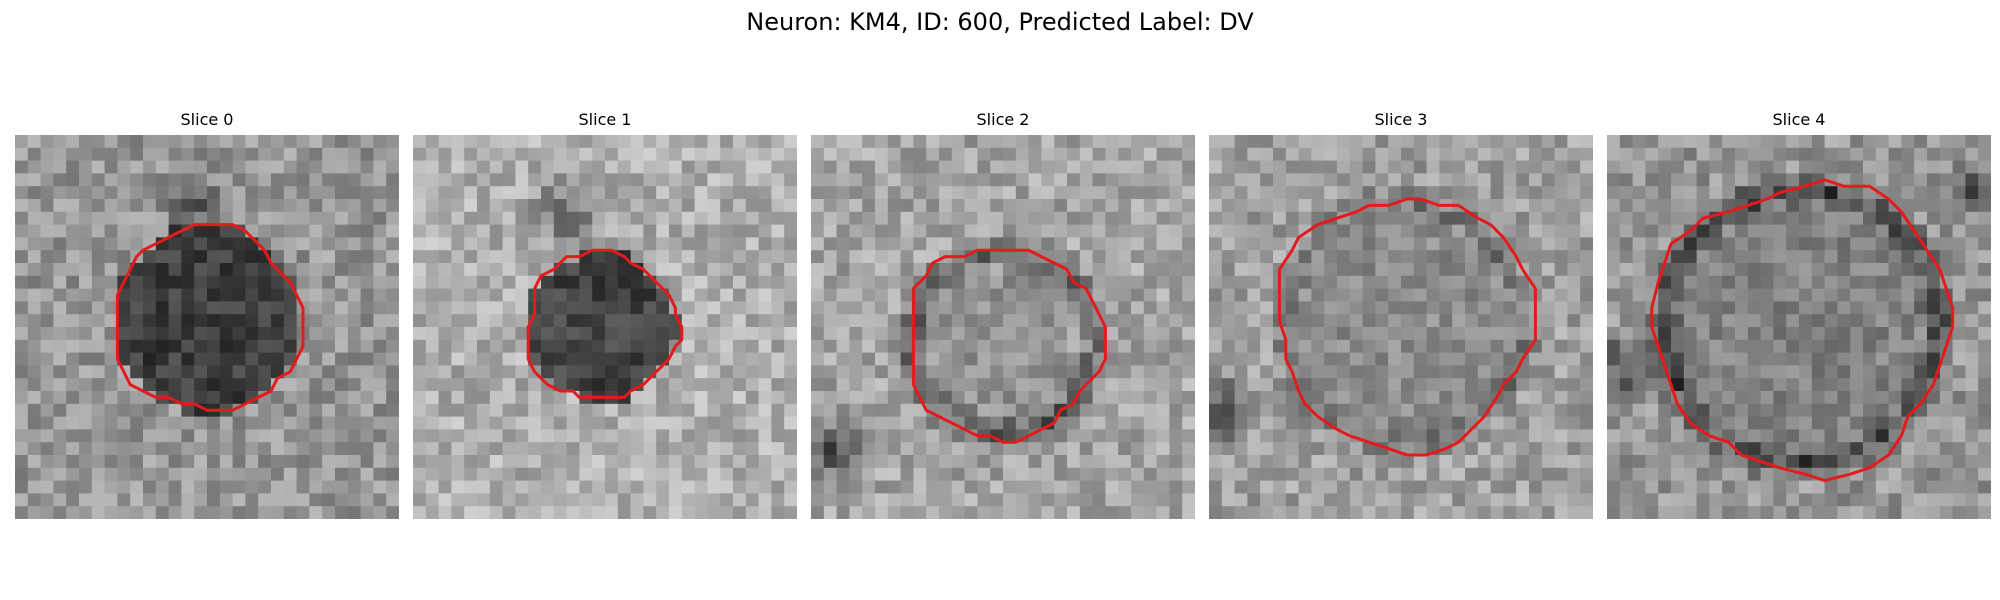 This screenshot has width=2000, height=600. I want to click on slice-title-3: Slice 3, so click(1401, 120).